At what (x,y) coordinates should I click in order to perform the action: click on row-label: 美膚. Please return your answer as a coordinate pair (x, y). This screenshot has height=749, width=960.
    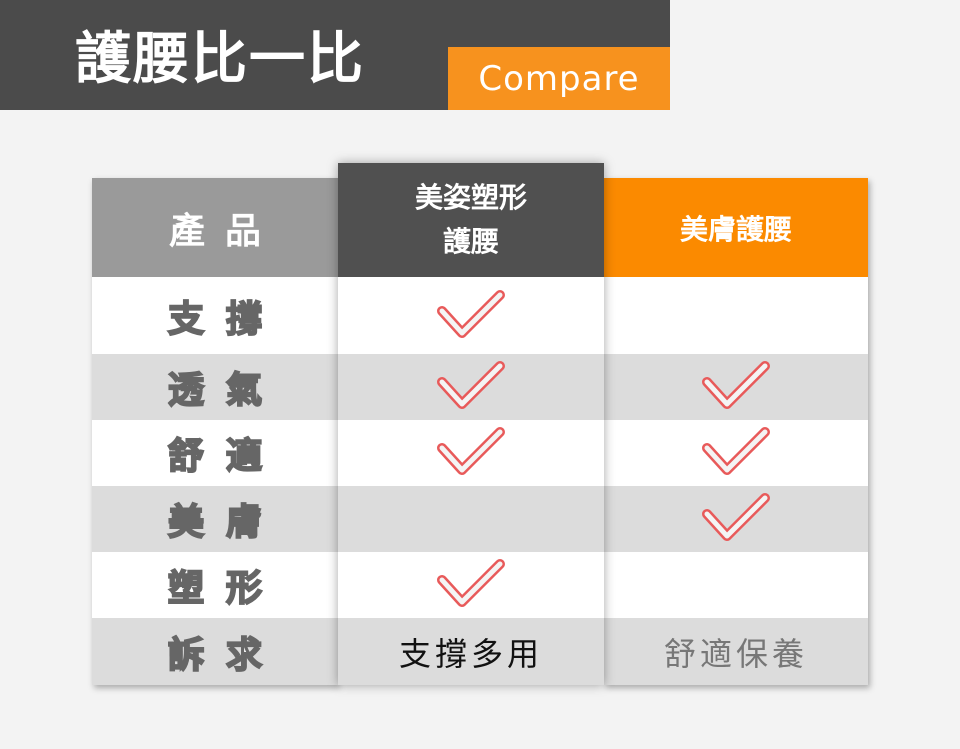
    Looking at the image, I should click on (225, 522).